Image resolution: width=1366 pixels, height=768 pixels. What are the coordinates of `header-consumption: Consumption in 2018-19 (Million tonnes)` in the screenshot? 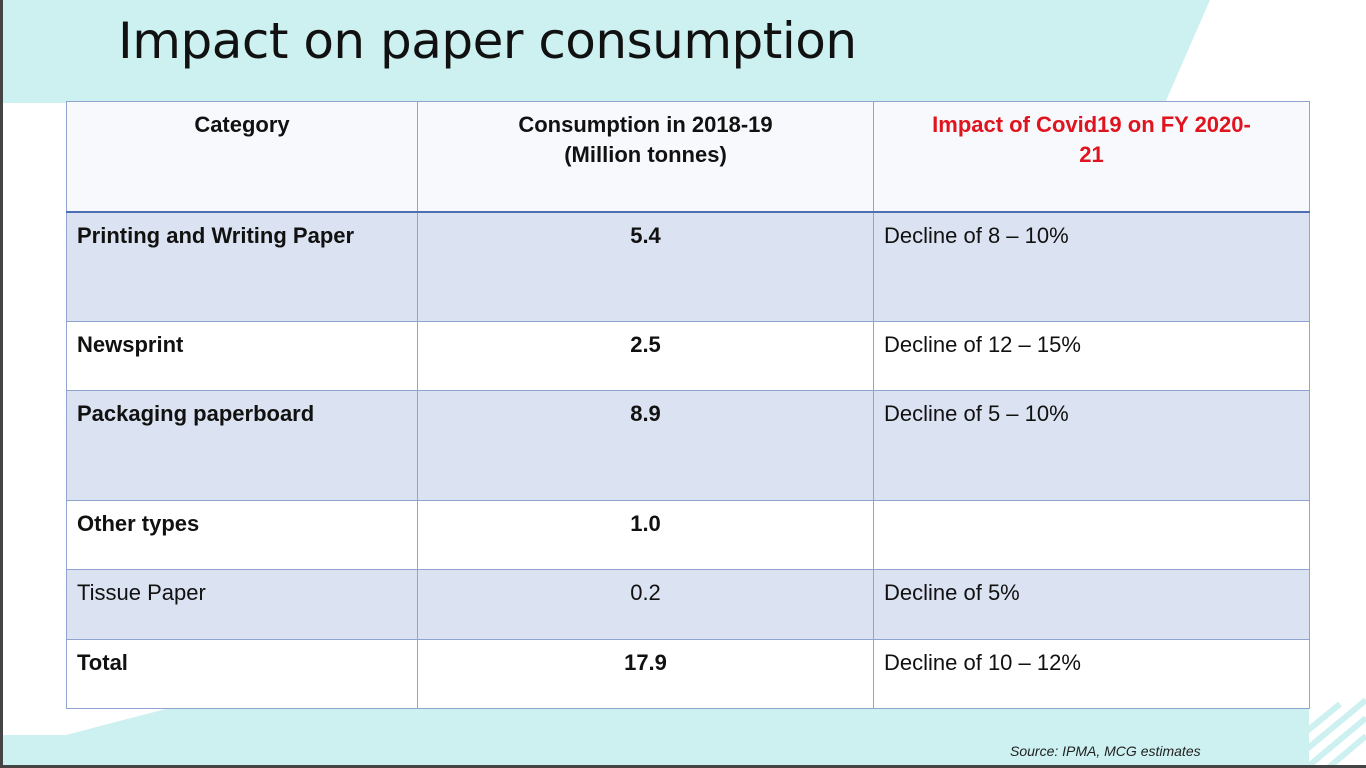 It's located at (645, 157).